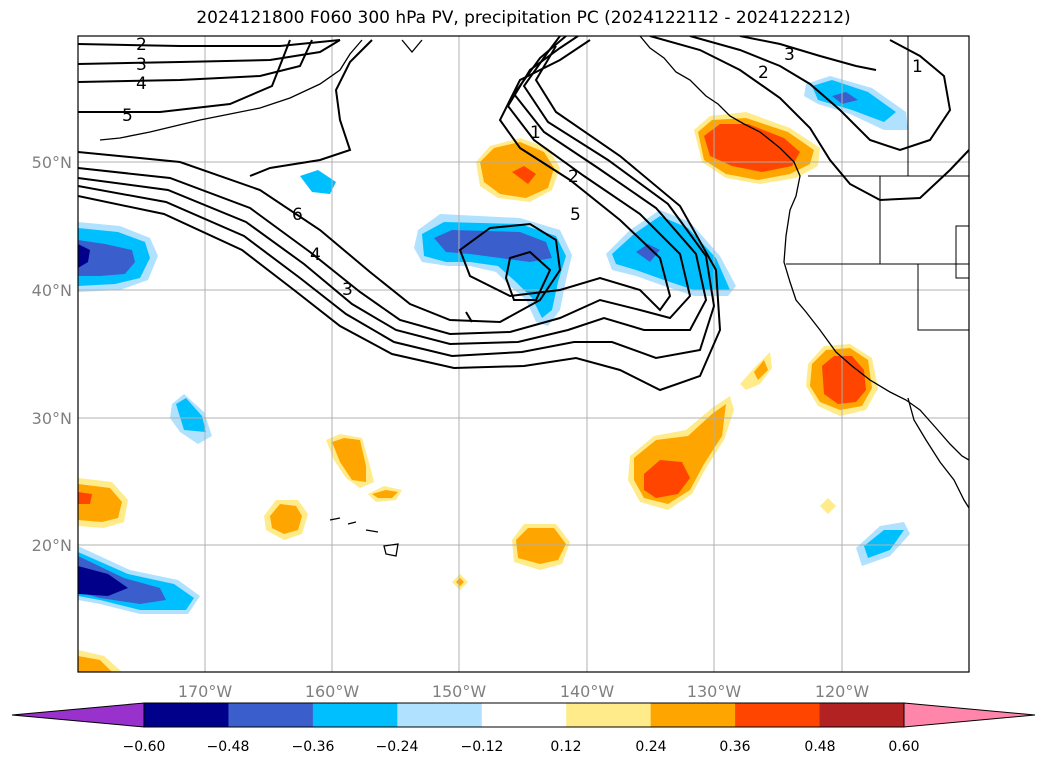  Describe the element at coordinates (734, 747) in the screenshot. I see `colorbar-tick: 0.36` at that location.